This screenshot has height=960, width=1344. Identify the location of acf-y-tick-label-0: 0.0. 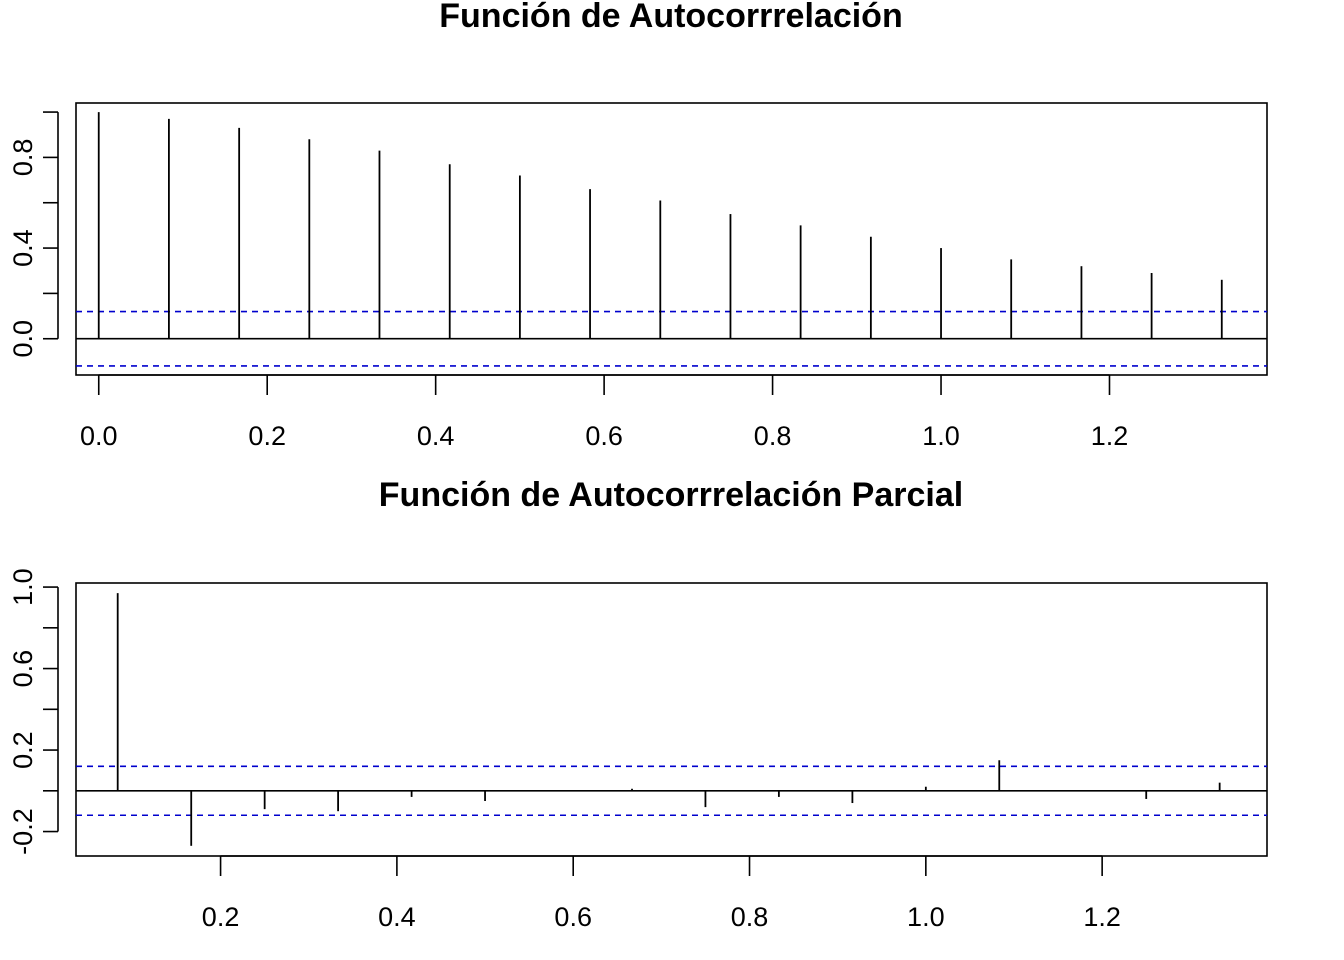
(23, 339).